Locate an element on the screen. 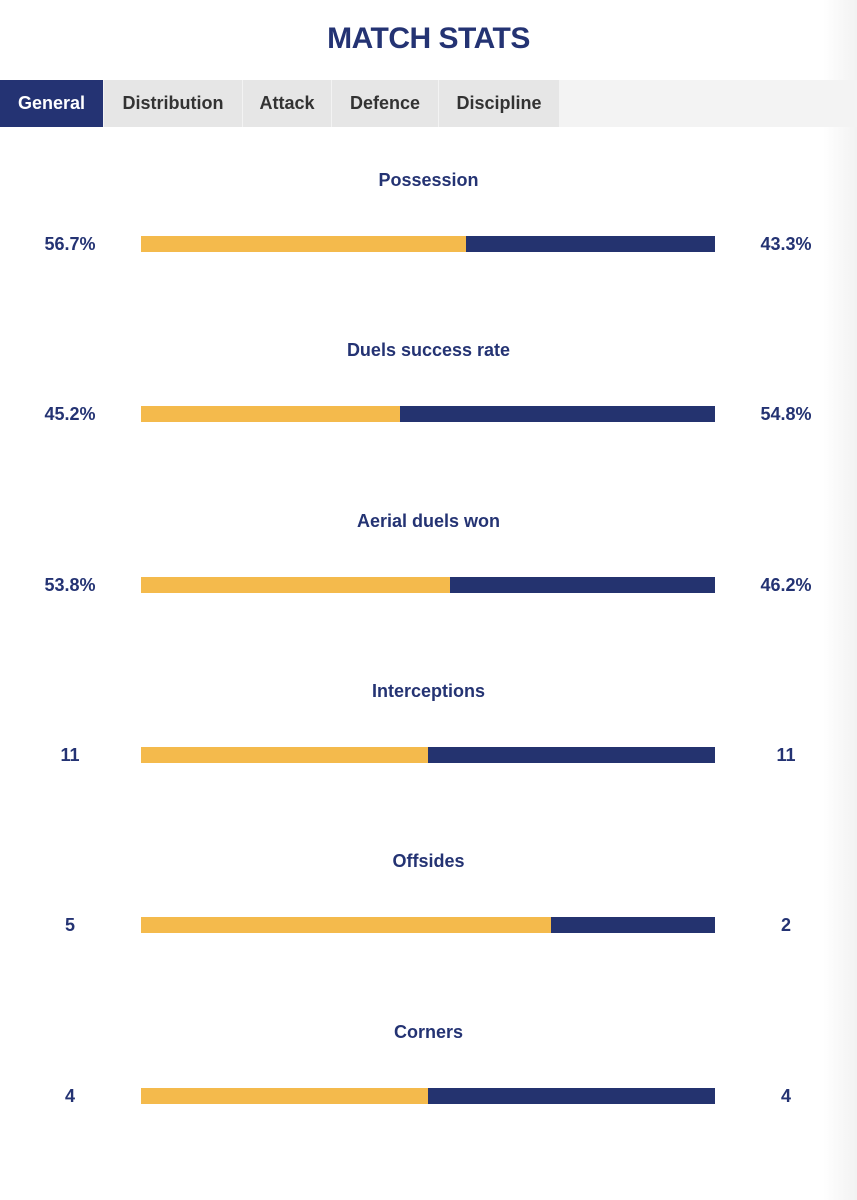  home-value: 53.8% is located at coordinates (70, 585).